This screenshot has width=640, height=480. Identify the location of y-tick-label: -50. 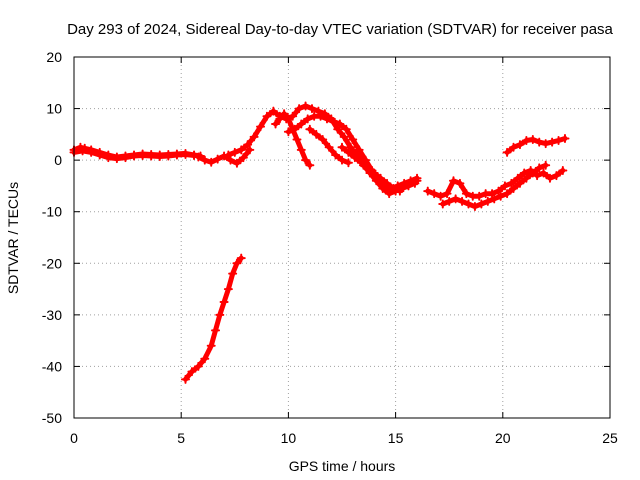
(52, 418).